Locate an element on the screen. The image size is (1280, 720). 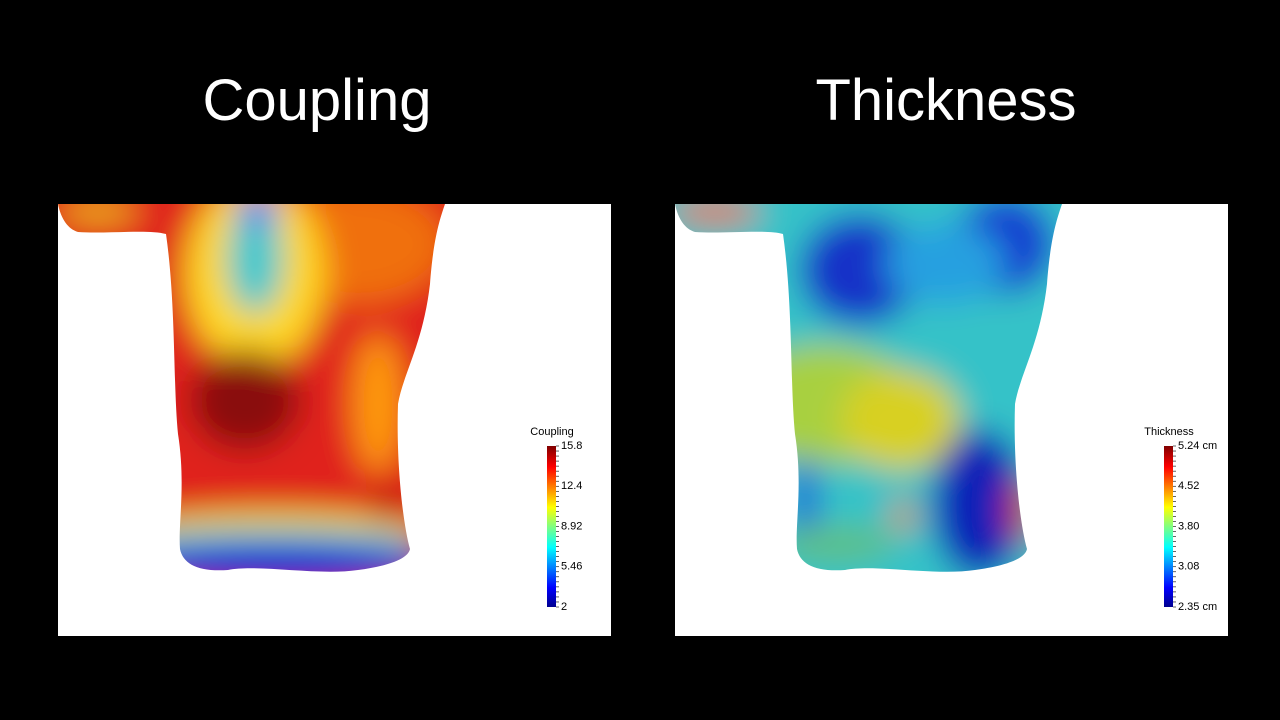
colorbar-tick-label: 8.92 is located at coordinates (571, 526).